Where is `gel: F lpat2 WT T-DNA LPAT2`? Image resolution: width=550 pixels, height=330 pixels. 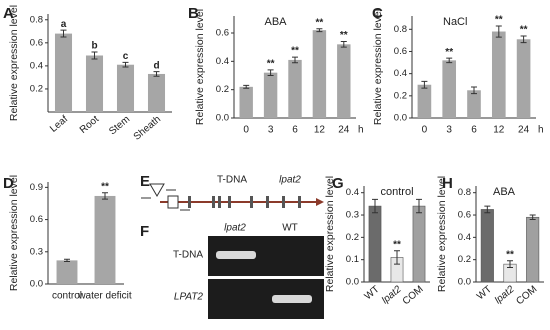 gel: F lpat2 WT T-DNA LPAT2 is located at coordinates (232, 271).